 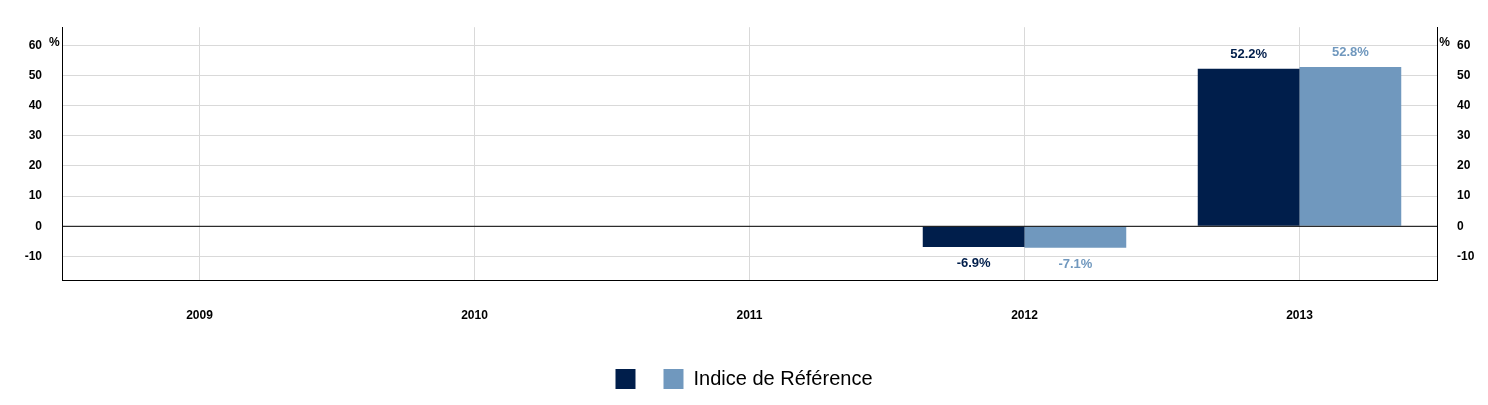 What do you see at coordinates (974, 263) in the screenshot?
I see `data-label: -6.9%` at bounding box center [974, 263].